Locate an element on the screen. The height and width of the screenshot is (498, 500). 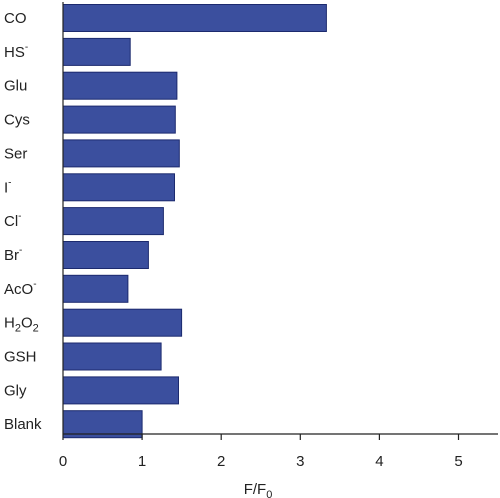
y-tick-label-i: I- is located at coordinates (8, 186).